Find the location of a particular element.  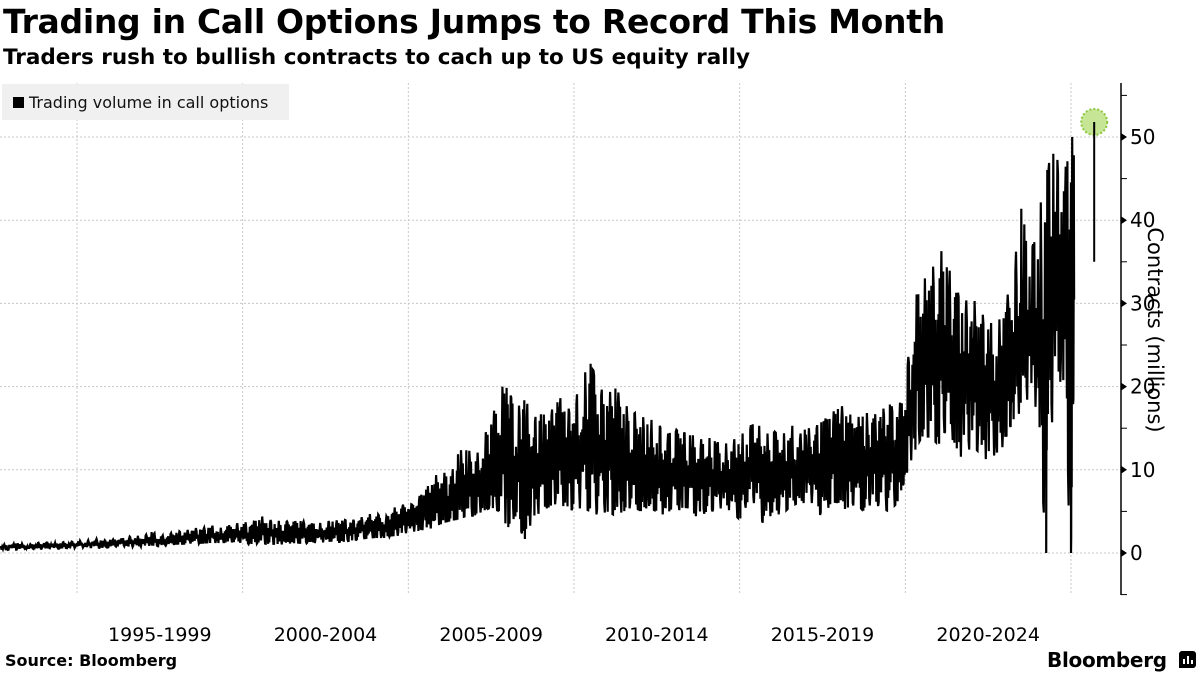

legend-label: Trading volume in call options is located at coordinates (149, 102).